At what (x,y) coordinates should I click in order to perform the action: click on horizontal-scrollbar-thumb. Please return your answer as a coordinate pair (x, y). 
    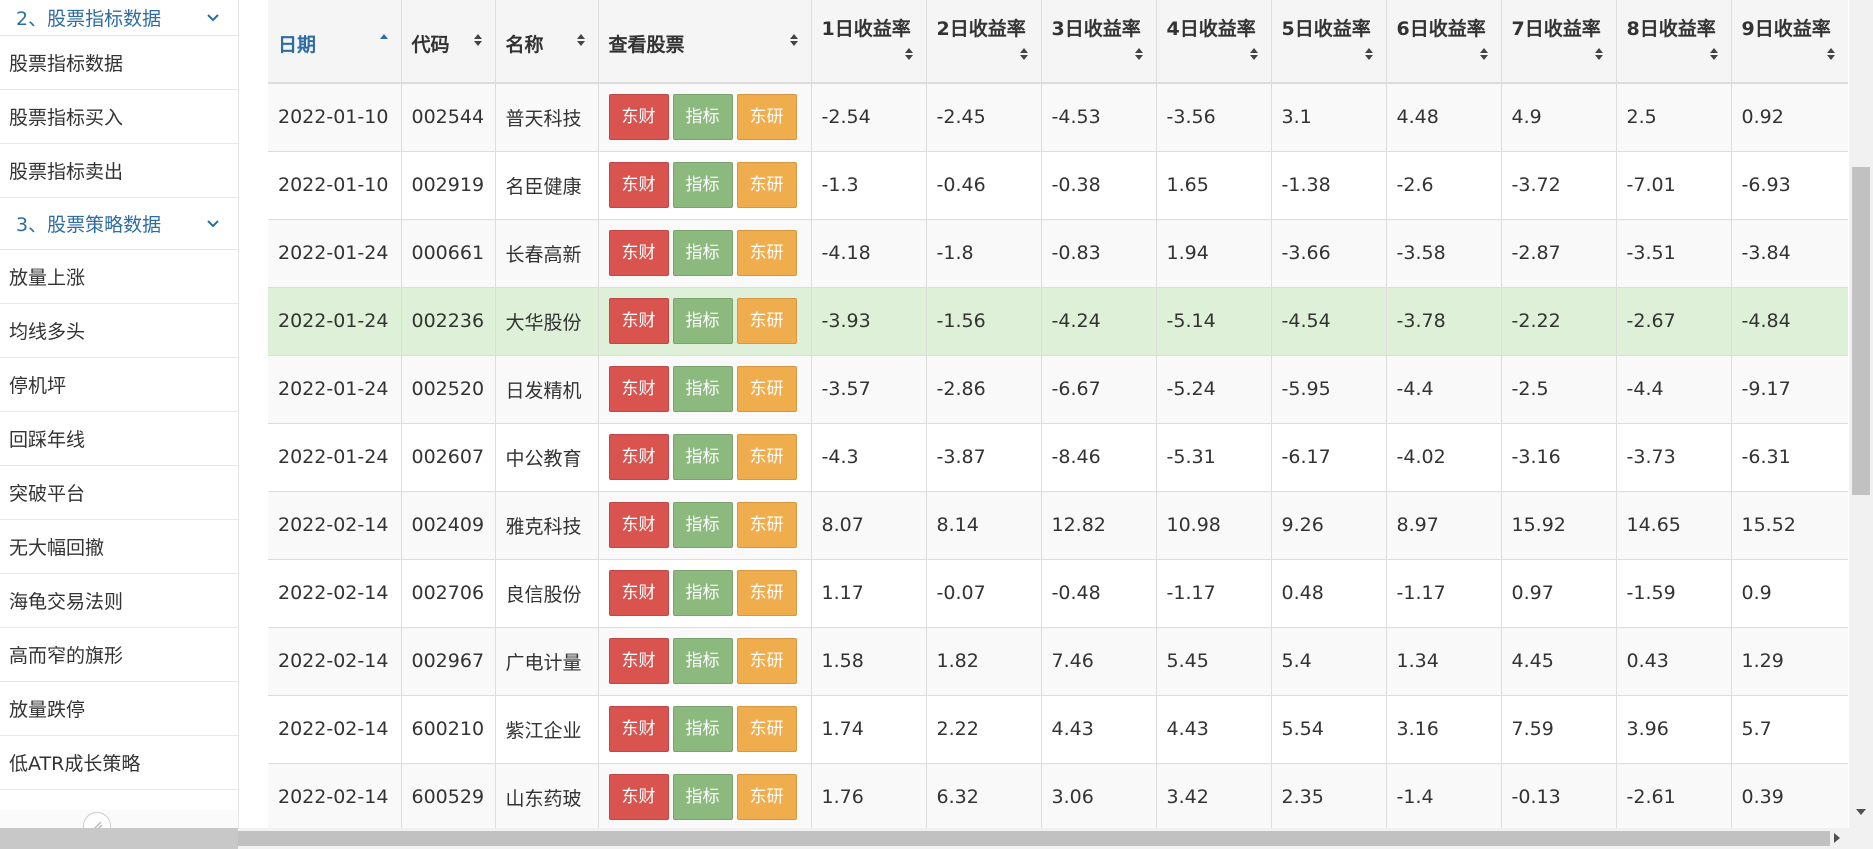
    Looking at the image, I should click on (1034, 838).